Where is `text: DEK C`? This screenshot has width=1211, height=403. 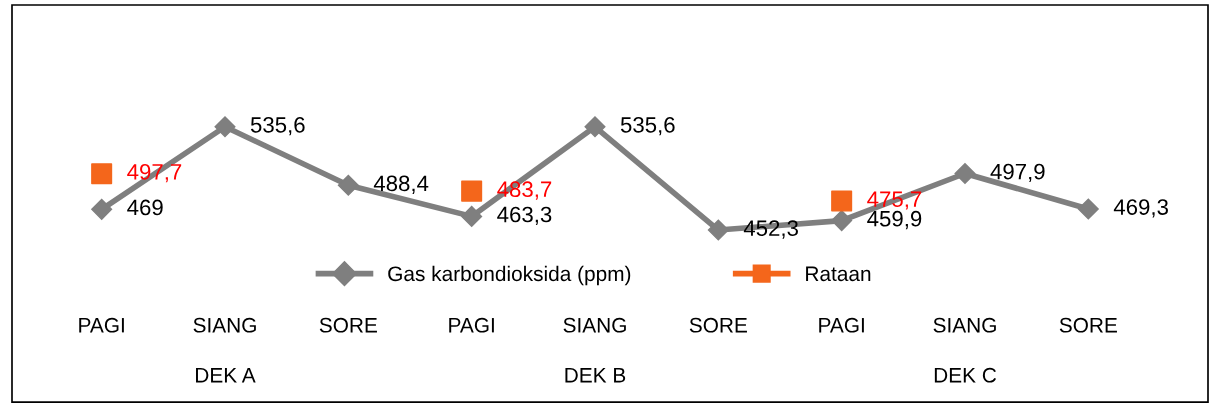
text: DEK C is located at coordinates (965, 375).